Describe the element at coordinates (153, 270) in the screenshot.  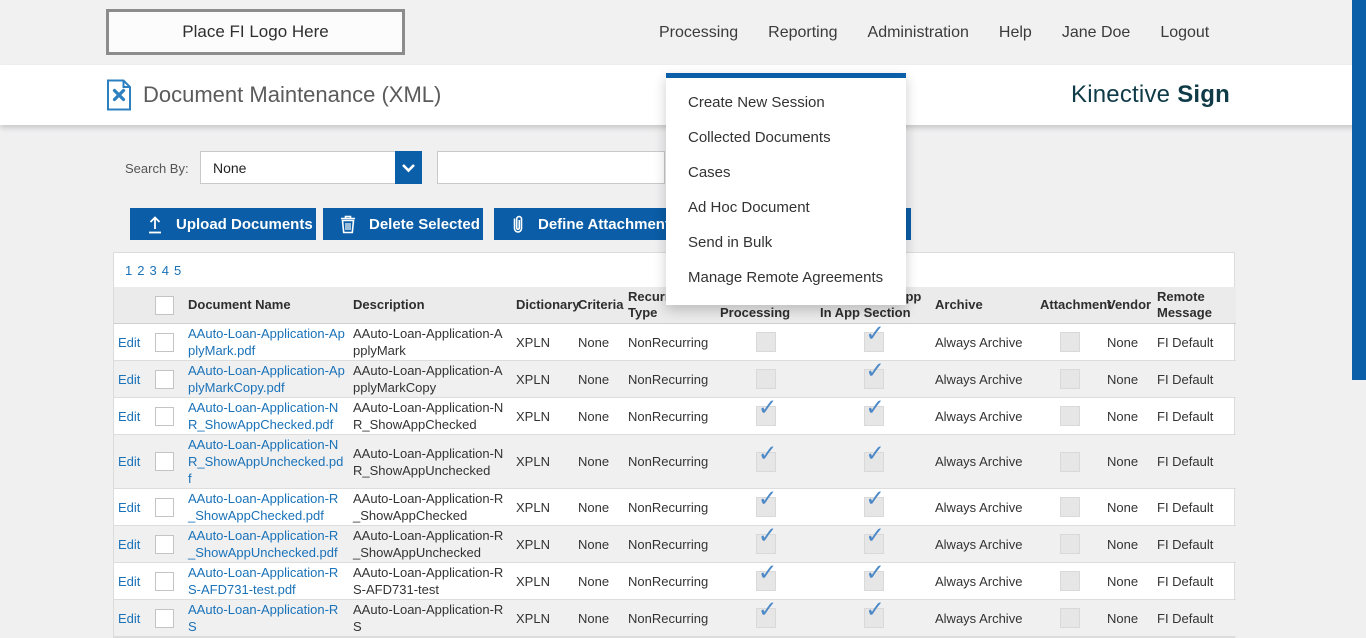
I see `page-link-3: 3` at that location.